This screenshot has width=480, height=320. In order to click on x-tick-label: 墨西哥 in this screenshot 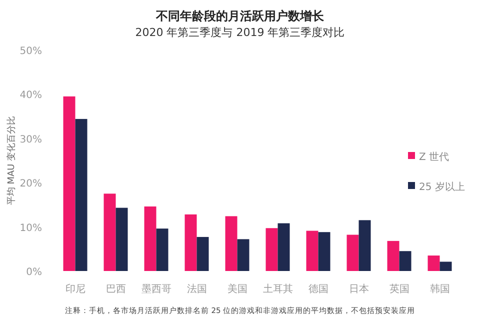, I will do `click(156, 289)`.